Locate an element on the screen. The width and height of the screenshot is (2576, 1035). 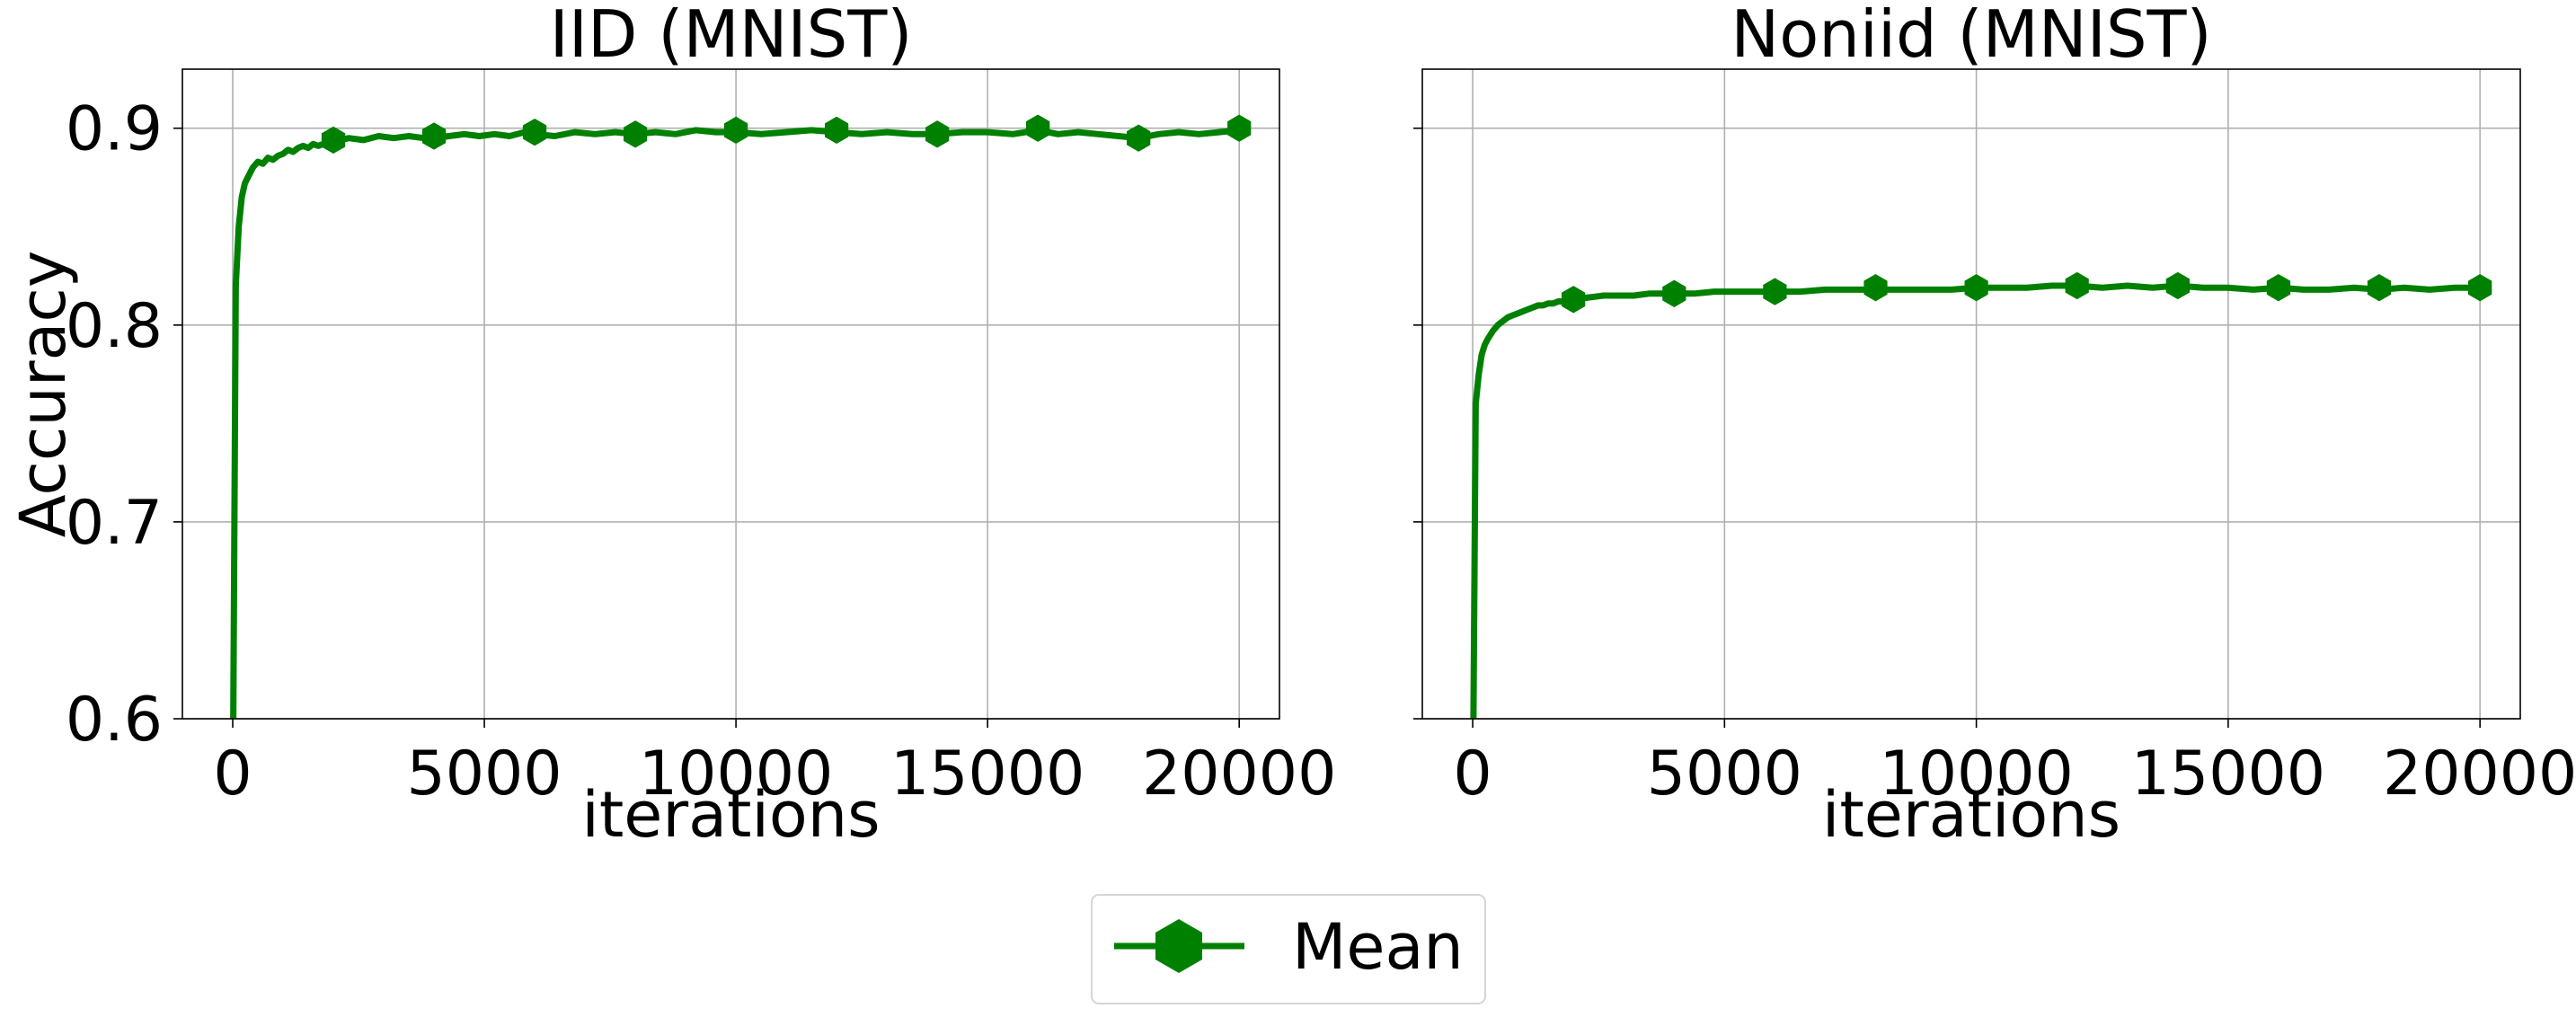
legend: Mean is located at coordinates (1288, 949).